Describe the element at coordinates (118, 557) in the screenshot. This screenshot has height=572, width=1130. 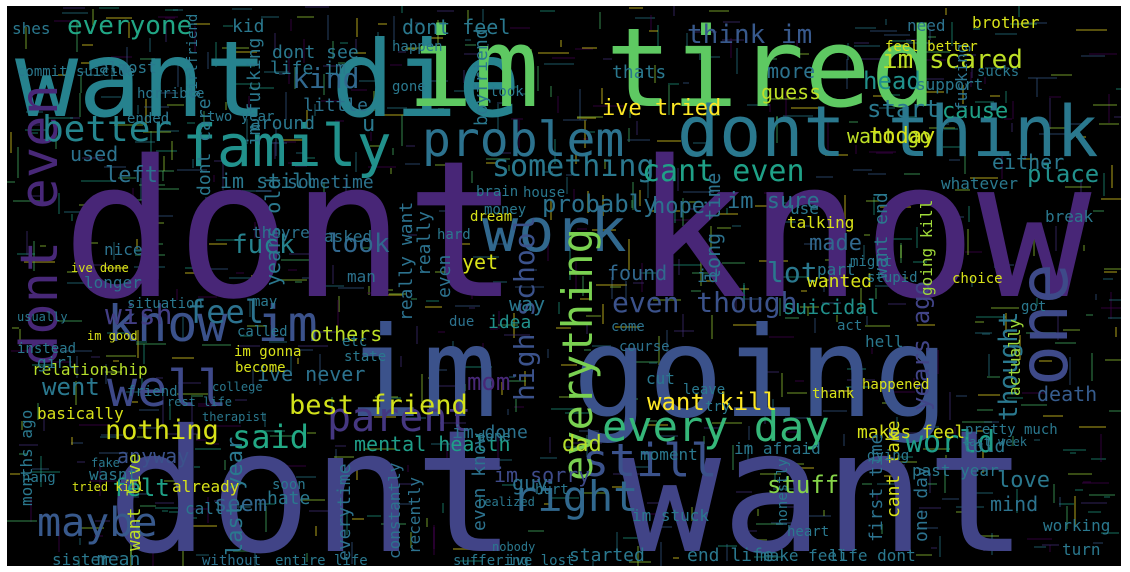
I see `cloud-word: mean` at that location.